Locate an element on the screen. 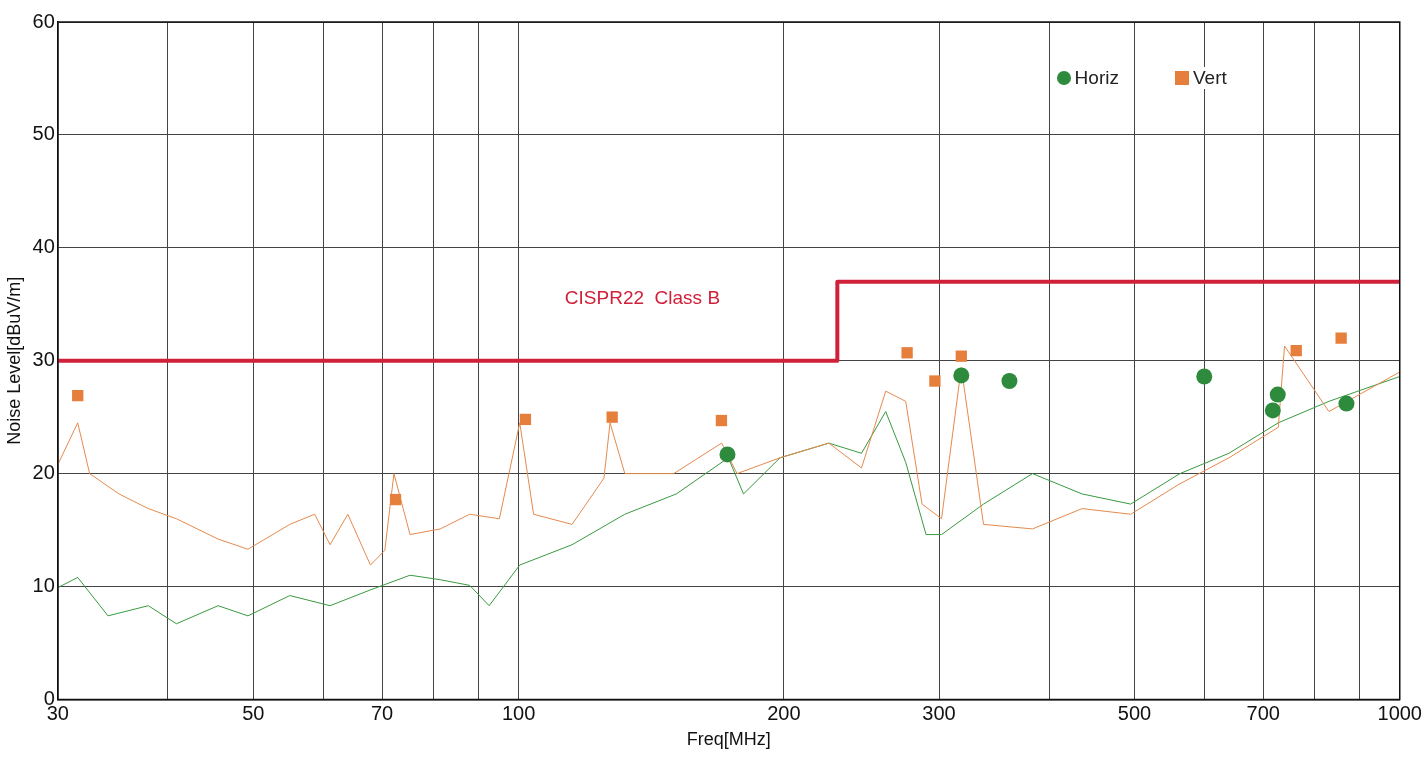 This screenshot has width=1425, height=757. y-tick-label: 20 is located at coordinates (43, 472).